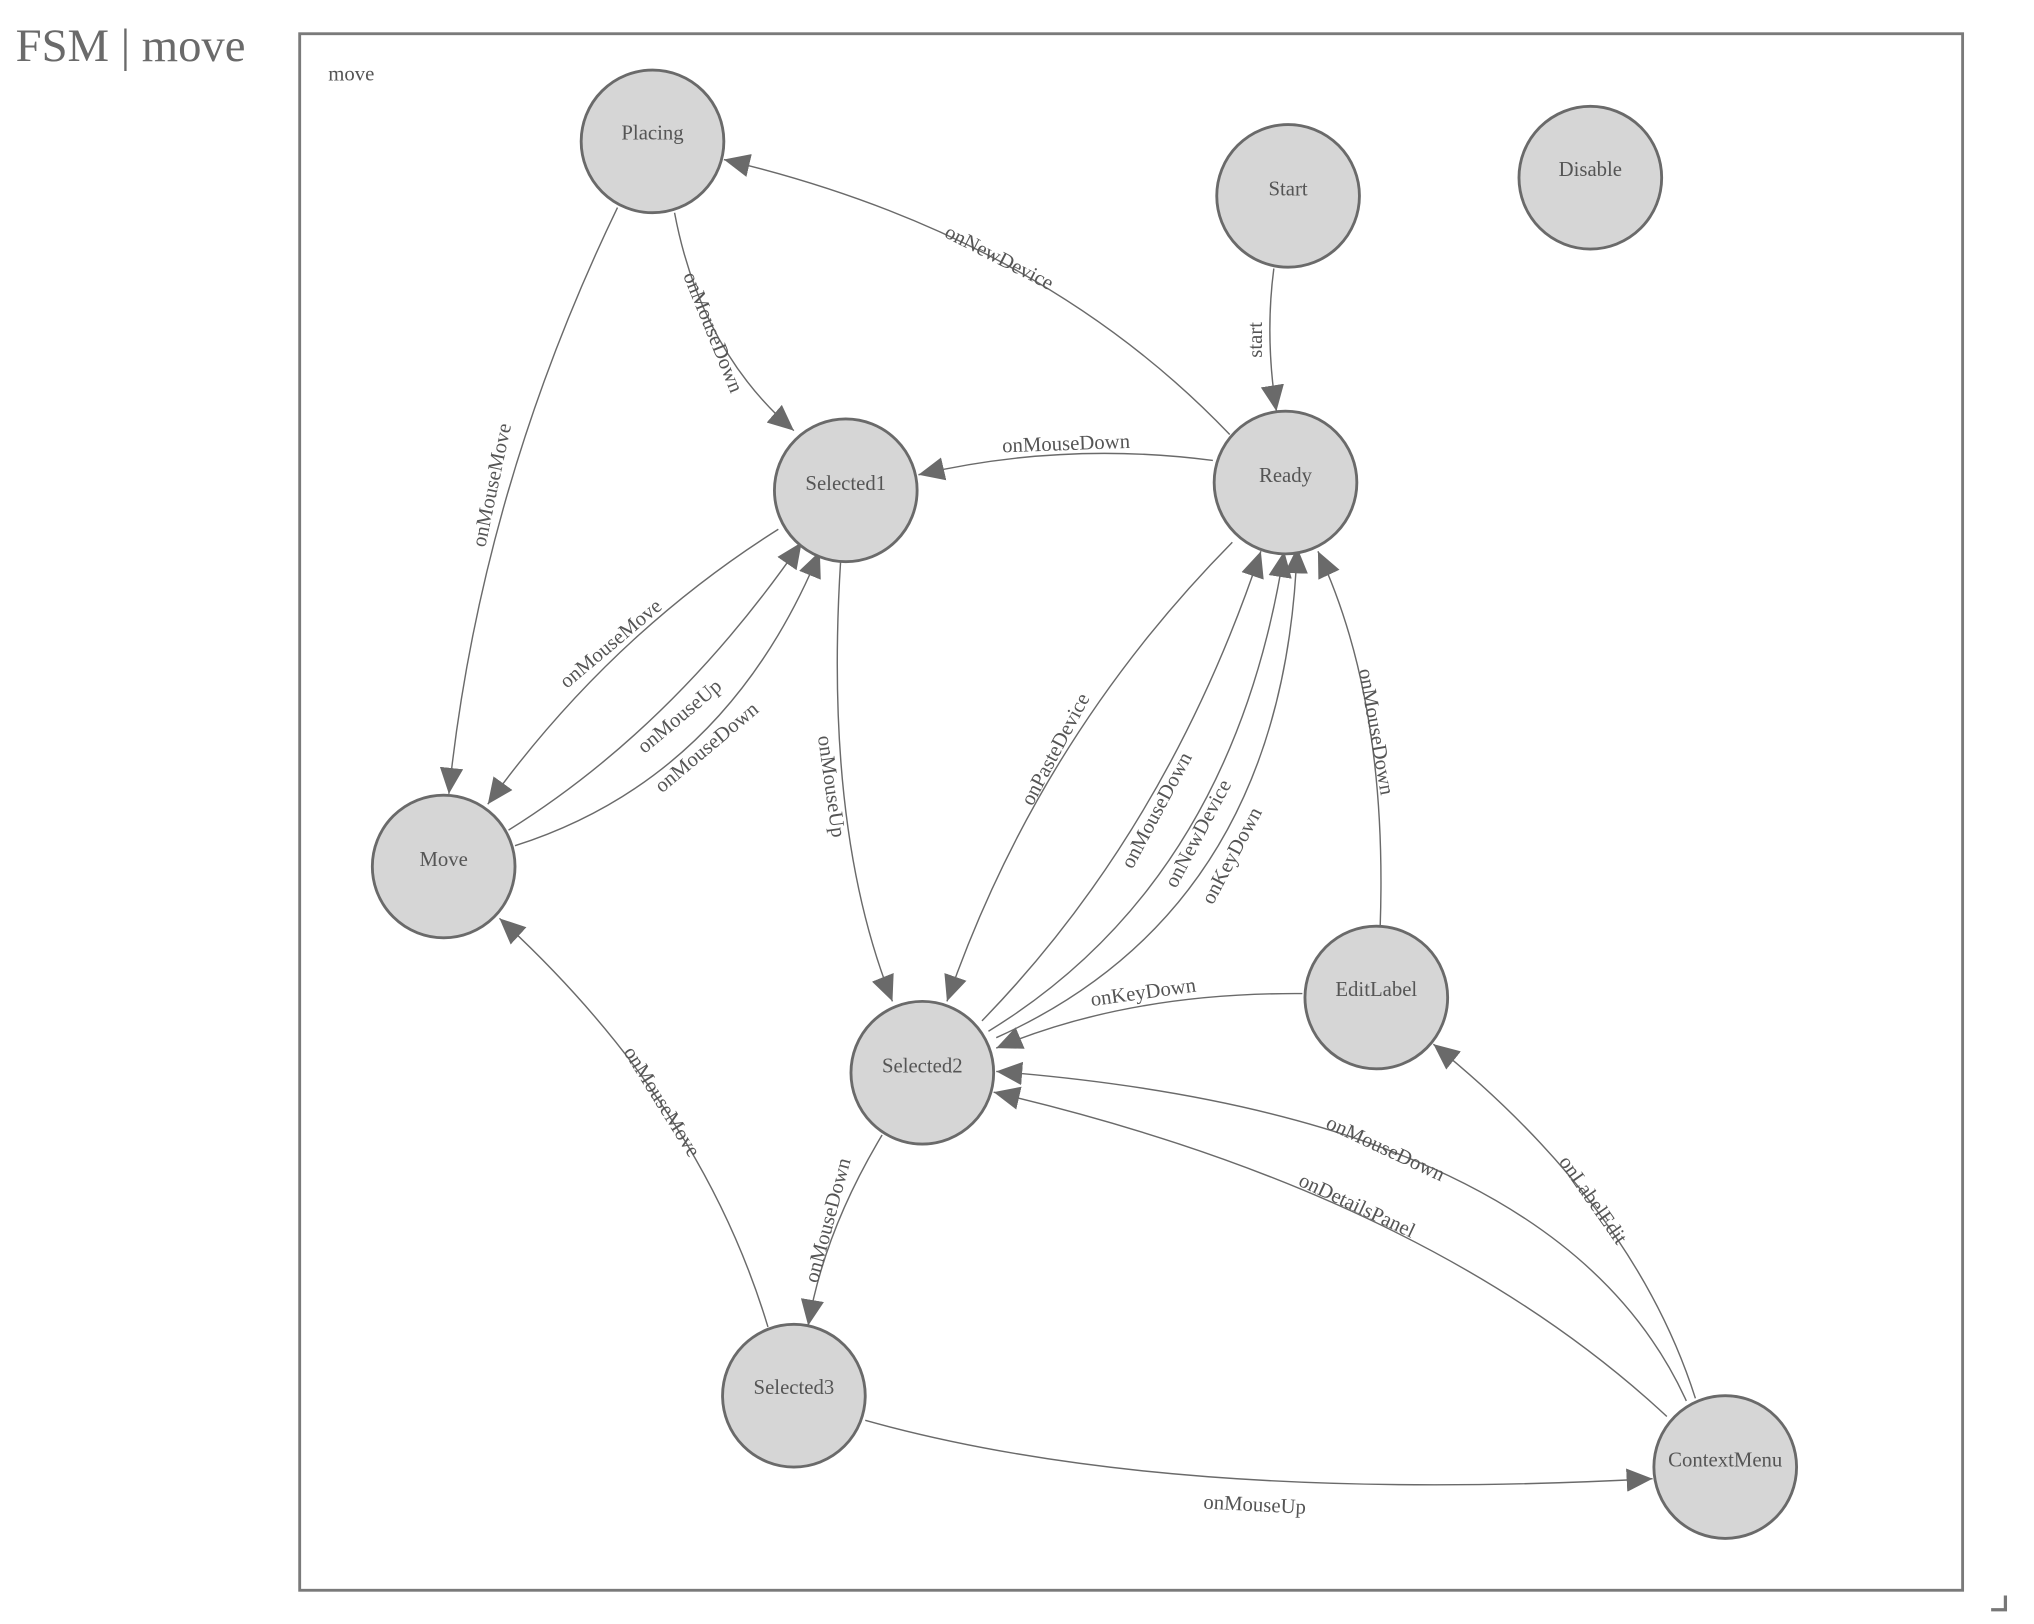 Image resolution: width=2034 pixels, height=1624 pixels. I want to click on node-selected3: Selected3, so click(794, 1395).